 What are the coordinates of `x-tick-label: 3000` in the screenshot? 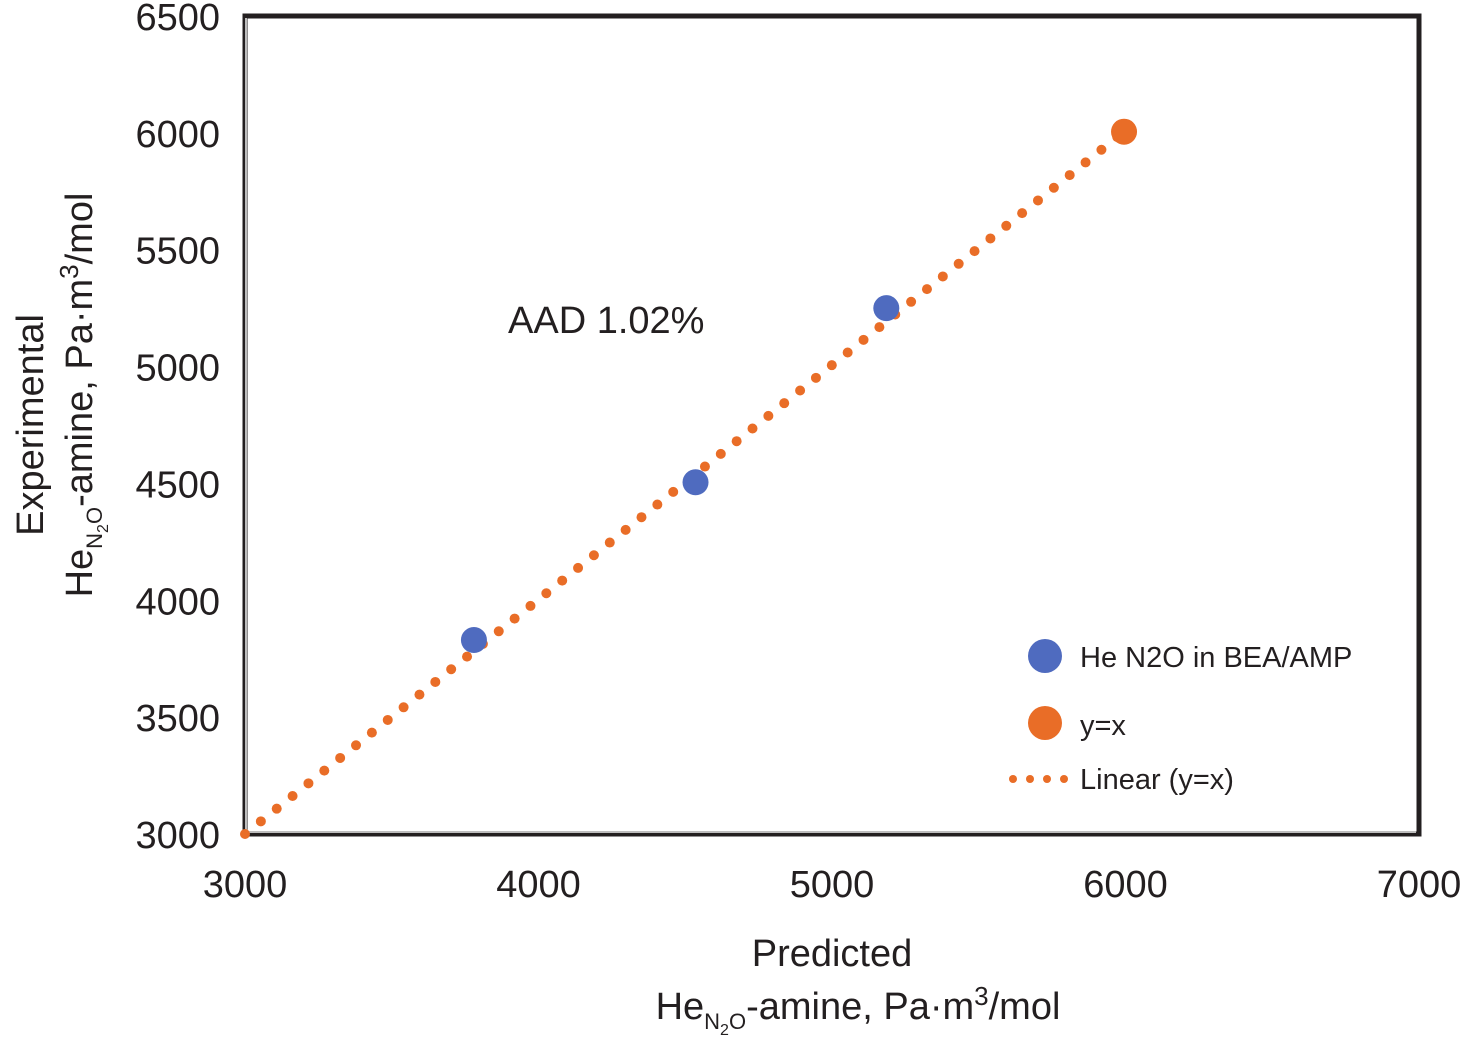 It's located at (245, 885).